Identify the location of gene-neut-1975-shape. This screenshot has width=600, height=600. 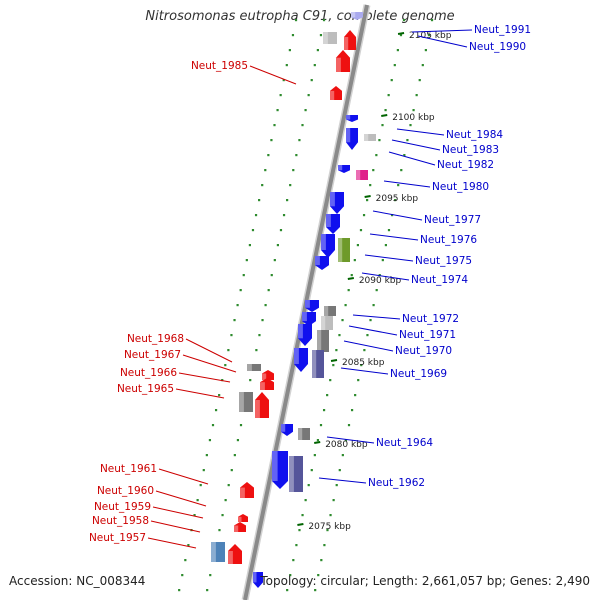
(322, 263).